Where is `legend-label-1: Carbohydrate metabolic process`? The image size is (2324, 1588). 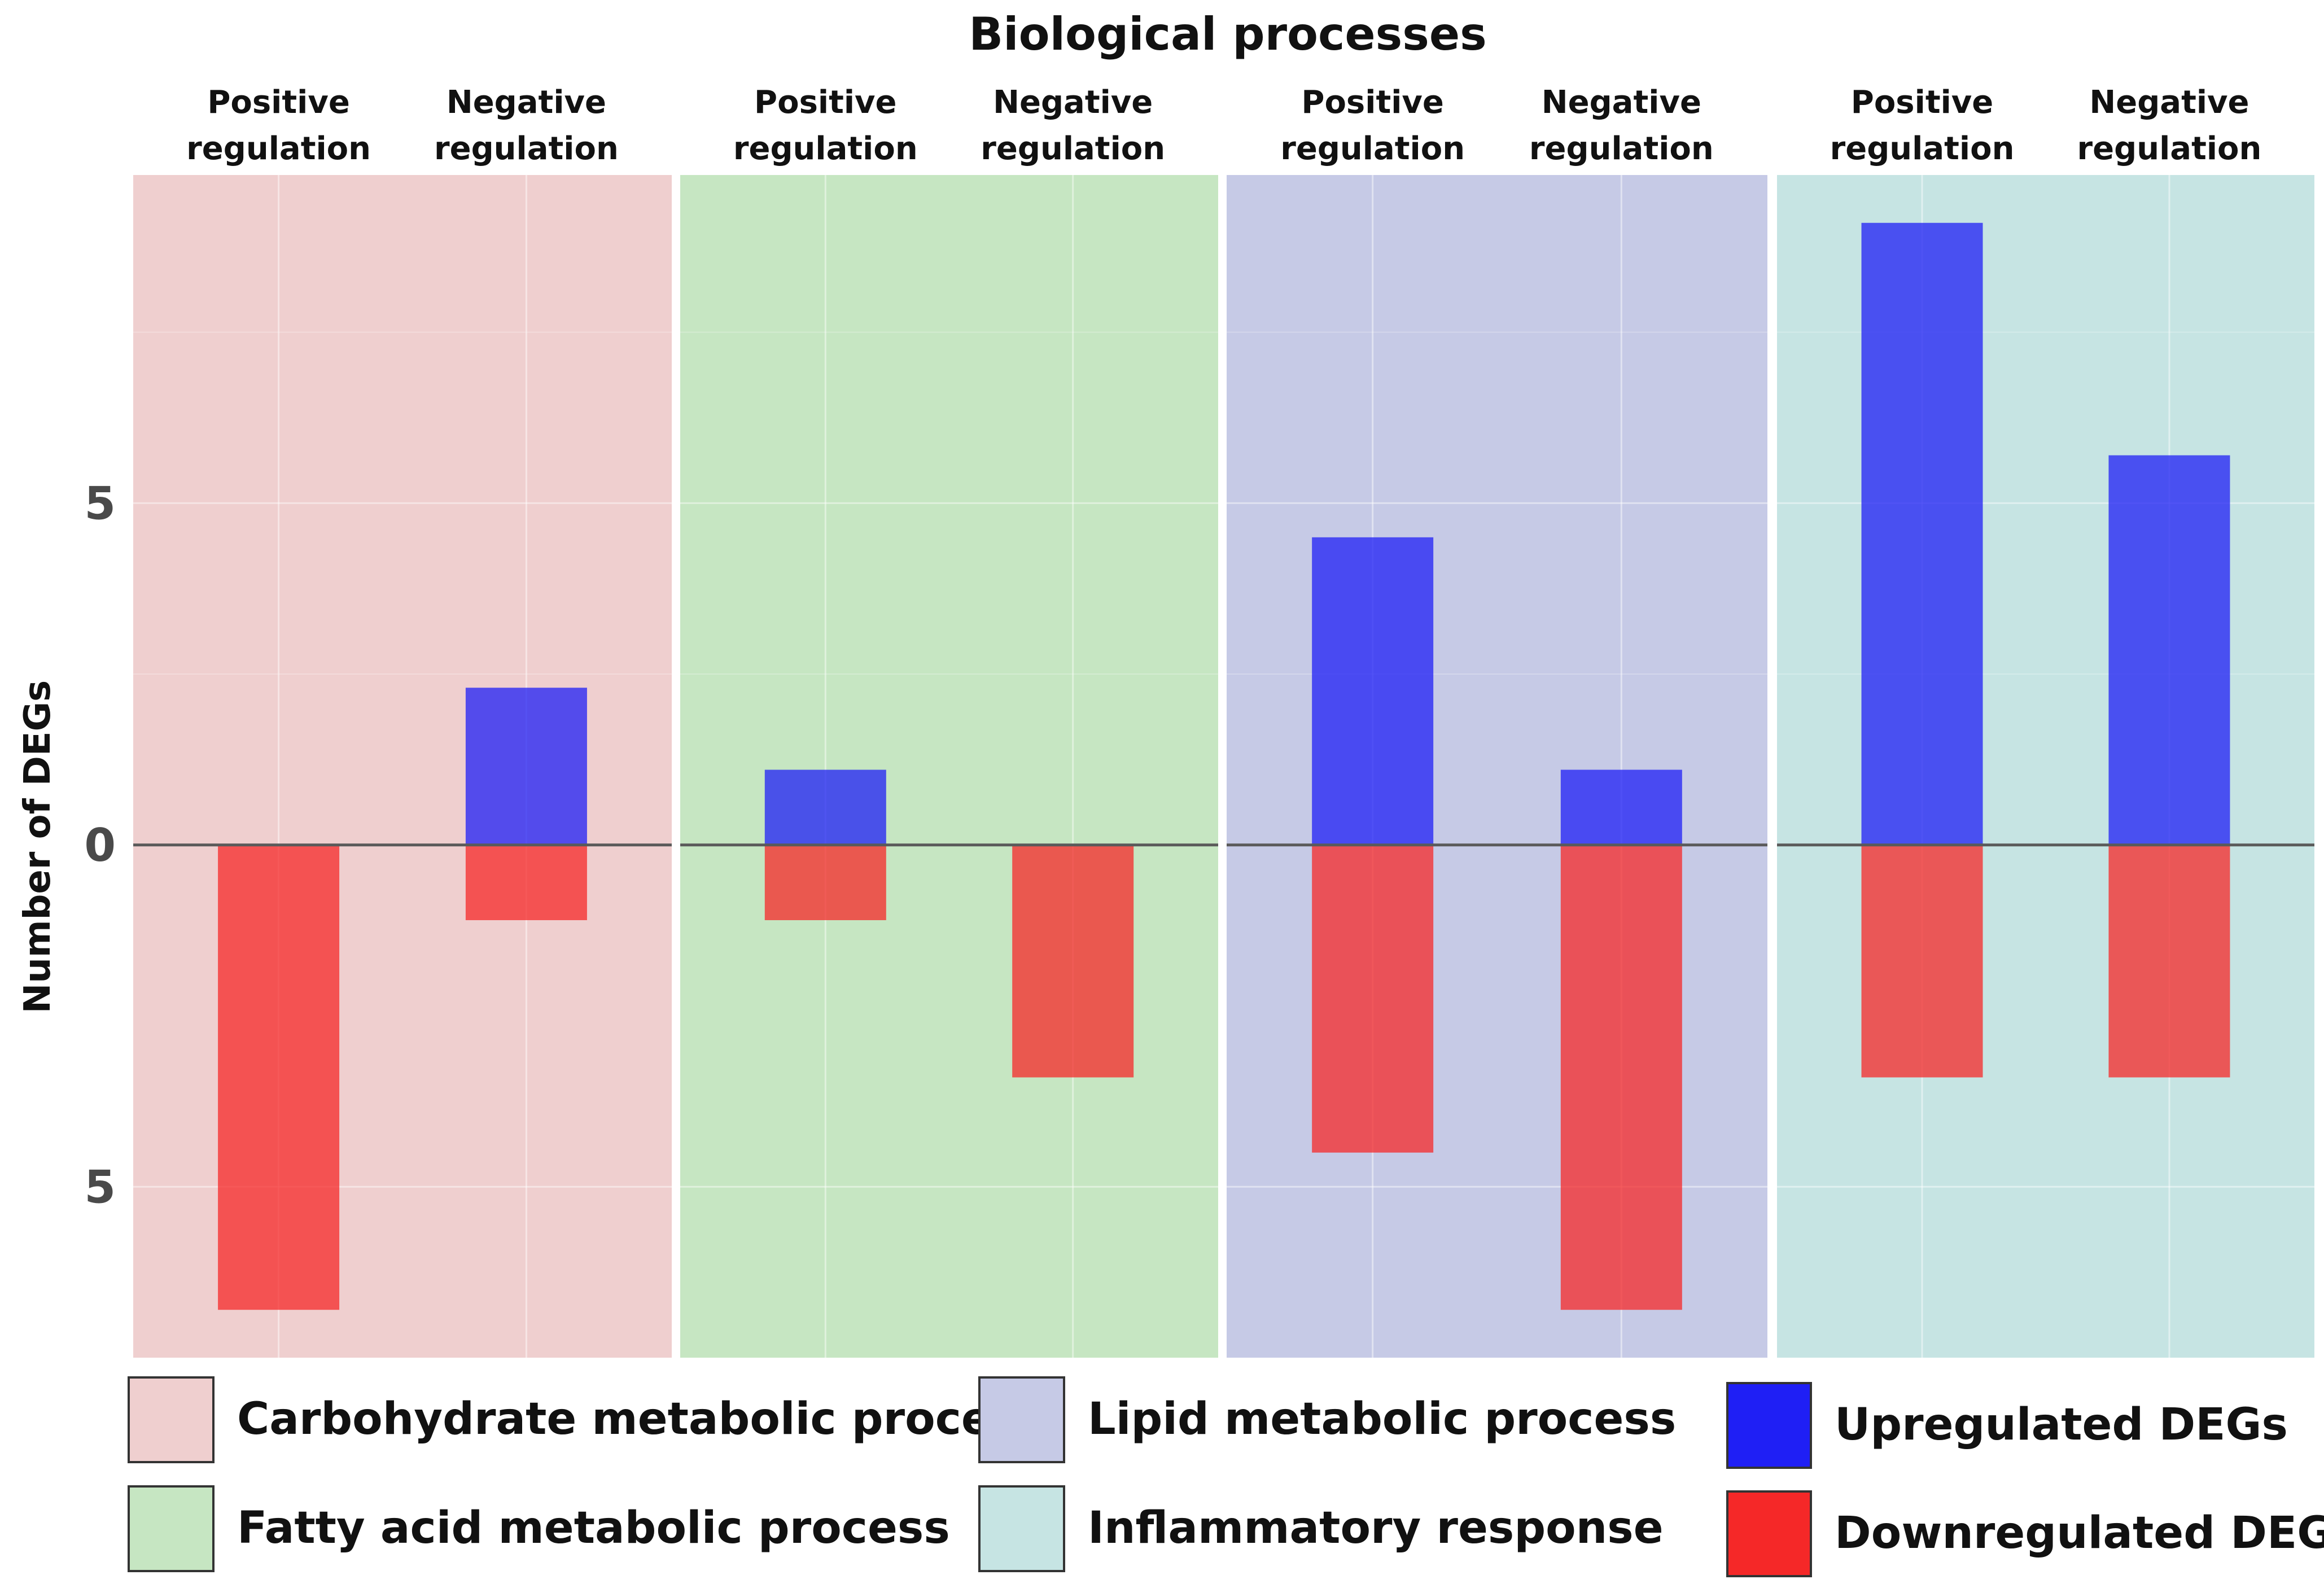 legend-label-1: Carbohydrate metabolic process is located at coordinates (640, 1419).